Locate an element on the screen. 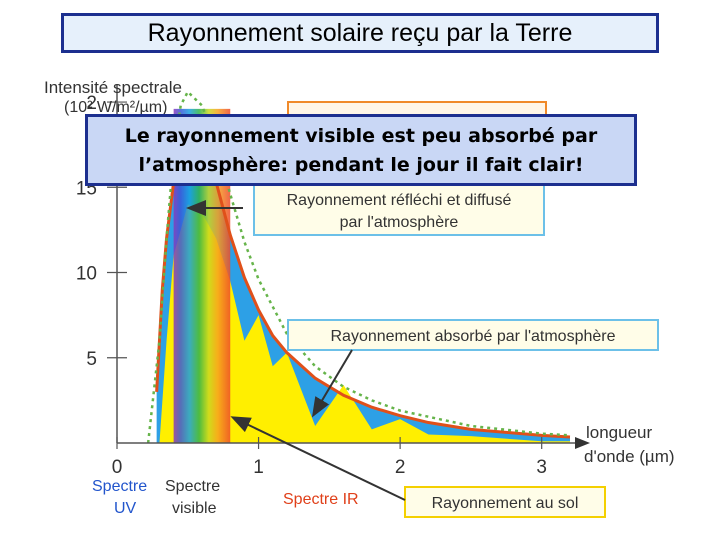 The width and height of the screenshot is (720, 540). x-axis-label-line1: longueur is located at coordinates (619, 432).